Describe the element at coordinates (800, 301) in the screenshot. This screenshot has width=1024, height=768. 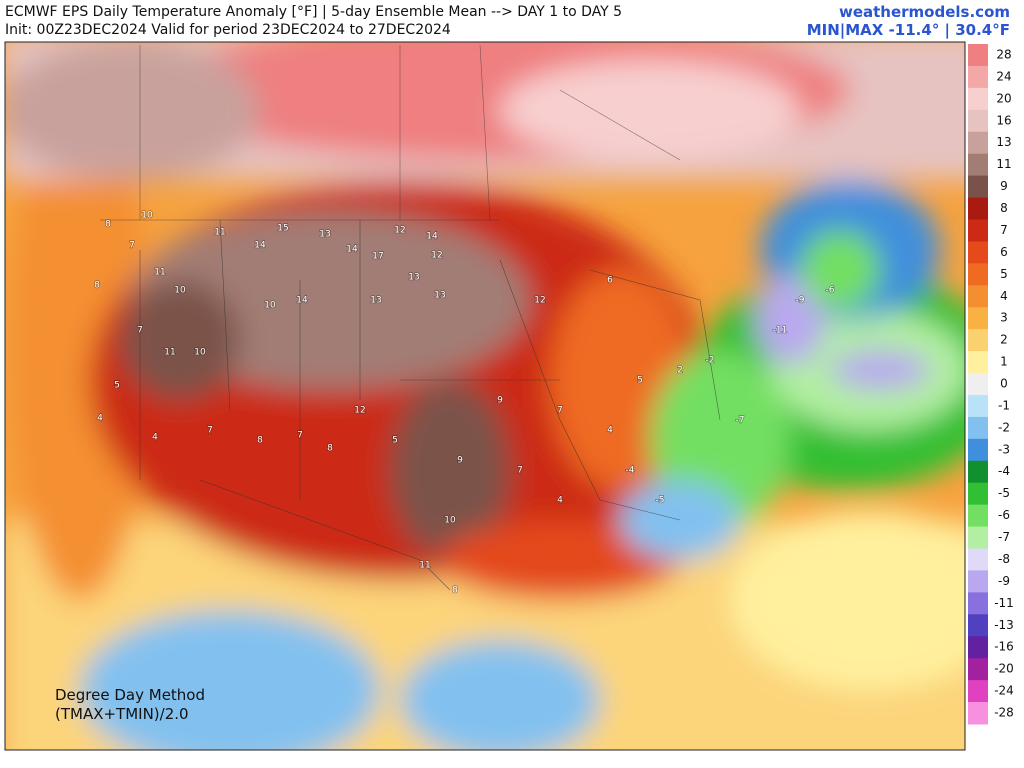
I see `station-value: -9` at that location.